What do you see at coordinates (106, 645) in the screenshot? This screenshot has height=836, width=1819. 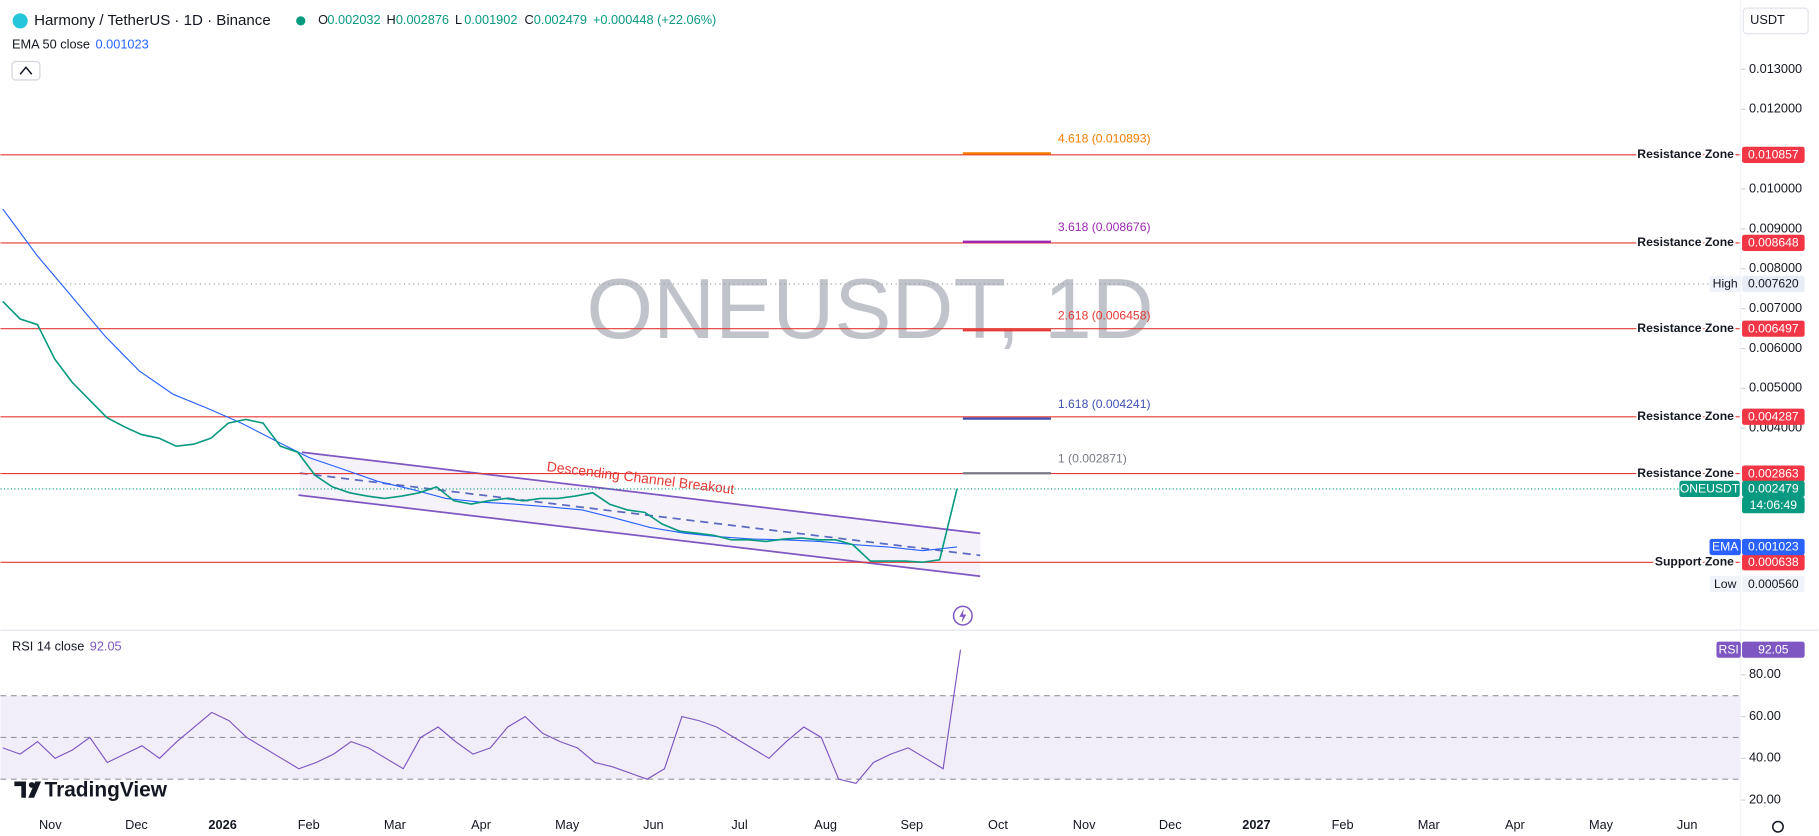 I see `rsi-legend-value: 92.05` at bounding box center [106, 645].